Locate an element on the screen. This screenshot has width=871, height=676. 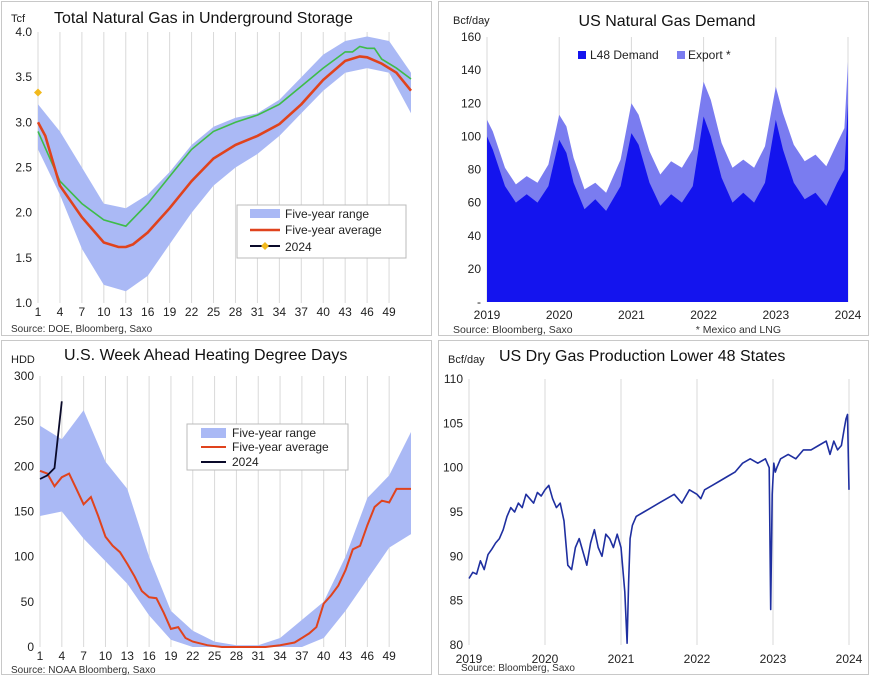
current-year-line is located at coordinates (51, 440).